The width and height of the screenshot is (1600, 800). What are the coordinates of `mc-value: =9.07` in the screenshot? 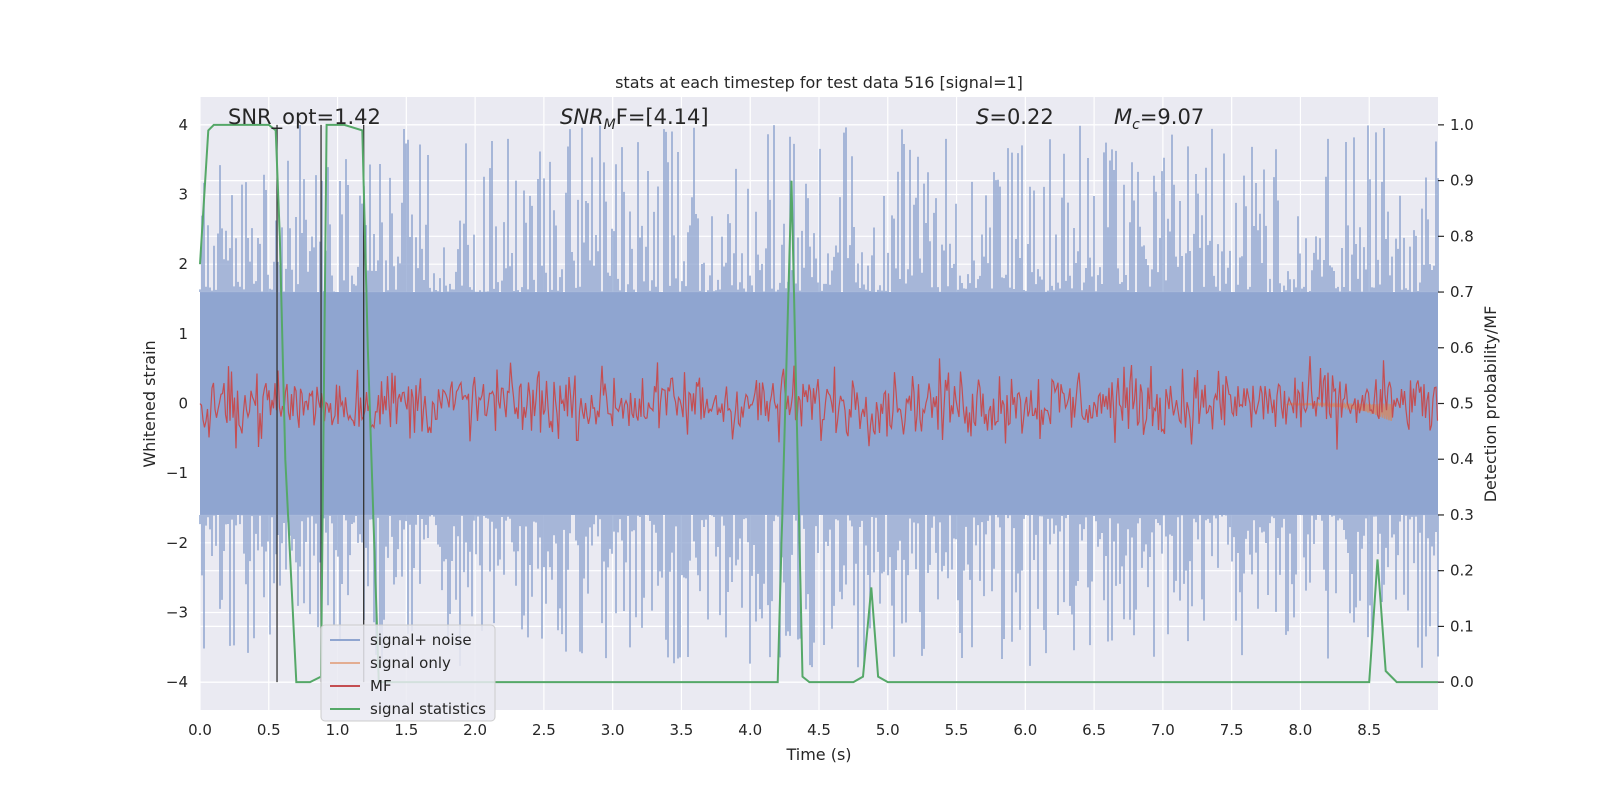 It's located at (1172, 117).